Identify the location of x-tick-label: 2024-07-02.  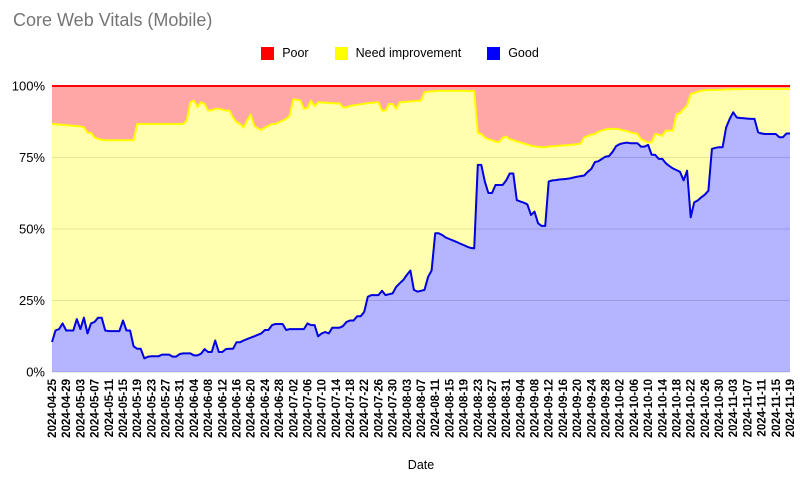
(294, 408).